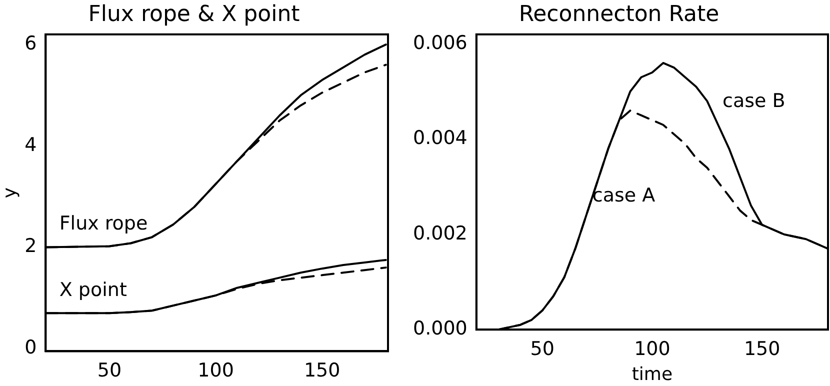 This screenshot has height=386, width=830. I want to click on y-tick-label: 6, so click(30, 43).